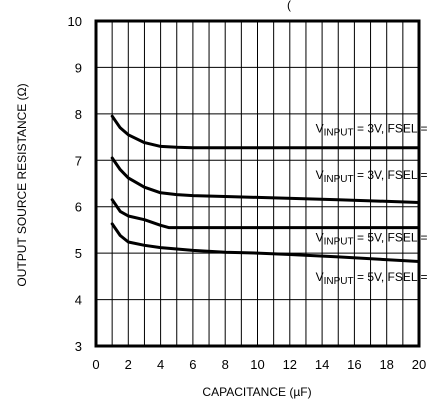  What do you see at coordinates (75, 21) in the screenshot?
I see `y-tick-label: 10` at bounding box center [75, 21].